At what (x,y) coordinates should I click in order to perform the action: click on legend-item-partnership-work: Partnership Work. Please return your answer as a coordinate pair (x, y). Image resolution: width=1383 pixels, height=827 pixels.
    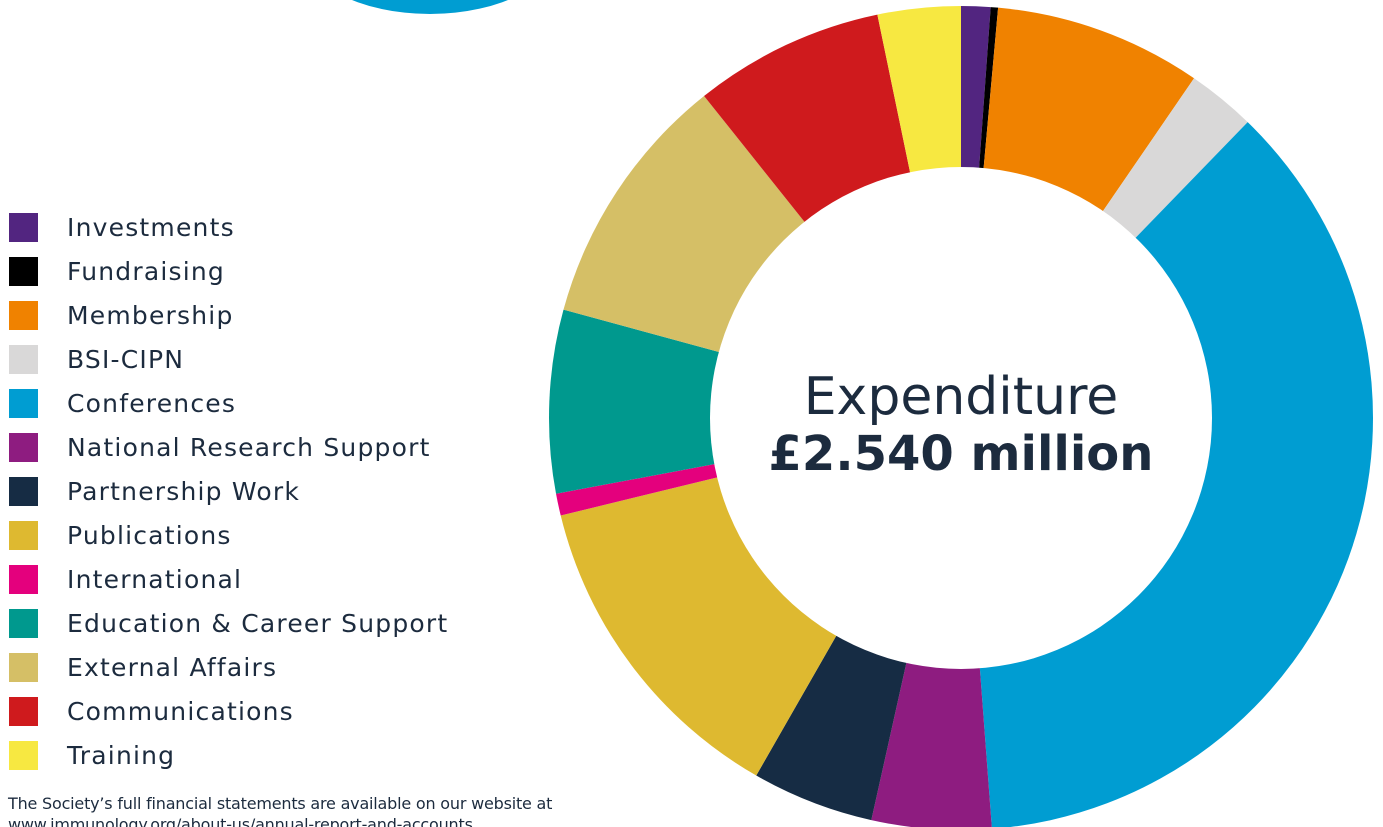
    Looking at the image, I should click on (228, 491).